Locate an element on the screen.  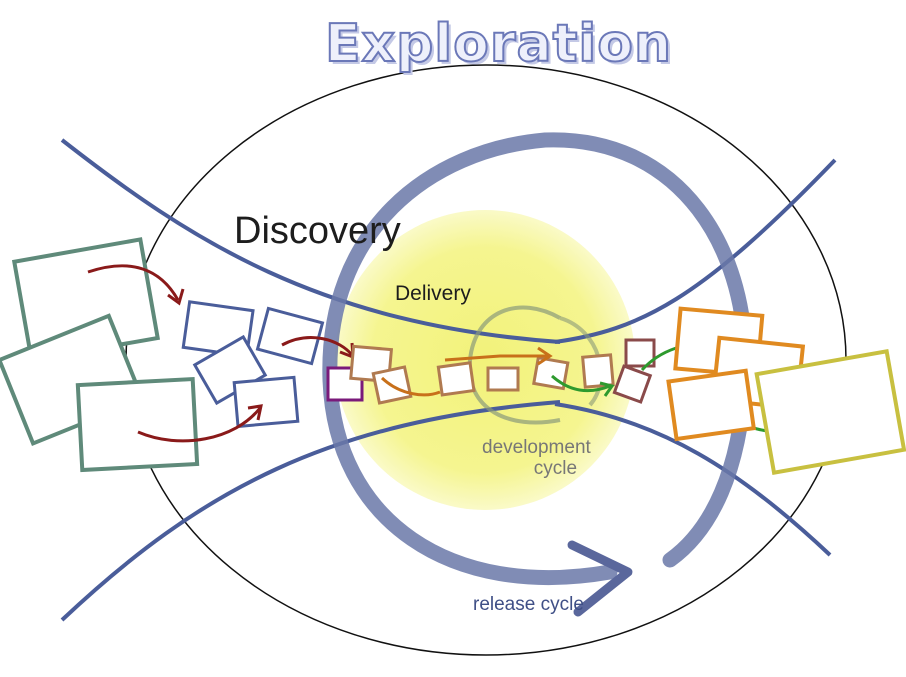
delivered-card-olive is located at coordinates (830, 411).